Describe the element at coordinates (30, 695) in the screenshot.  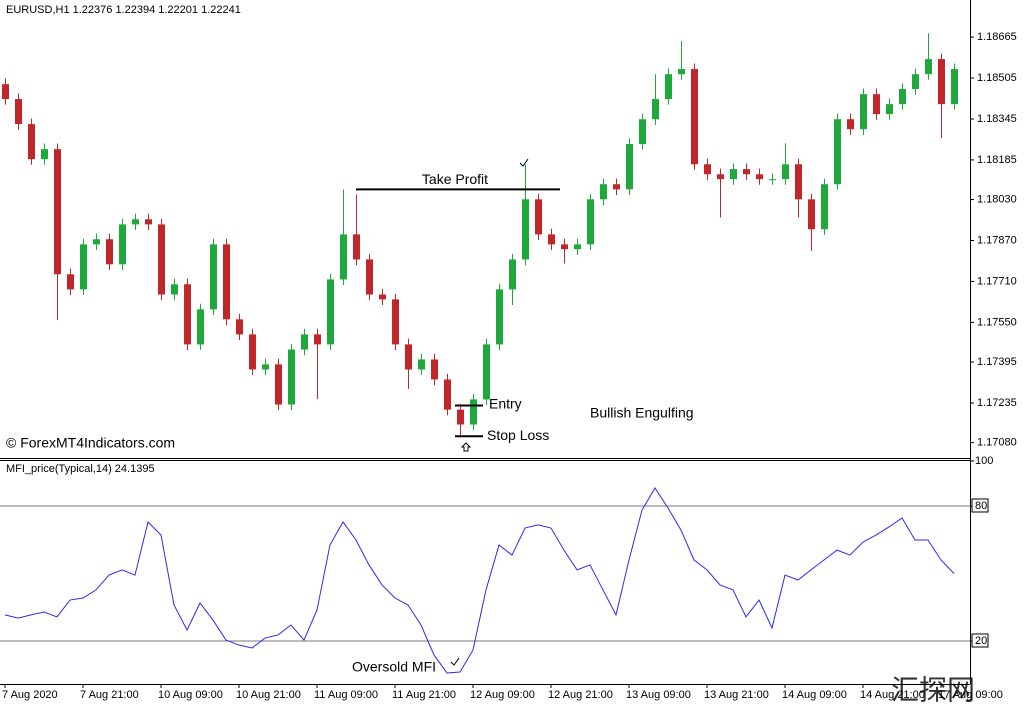
I see `x-tick-label: 7 Aug 2020` at that location.